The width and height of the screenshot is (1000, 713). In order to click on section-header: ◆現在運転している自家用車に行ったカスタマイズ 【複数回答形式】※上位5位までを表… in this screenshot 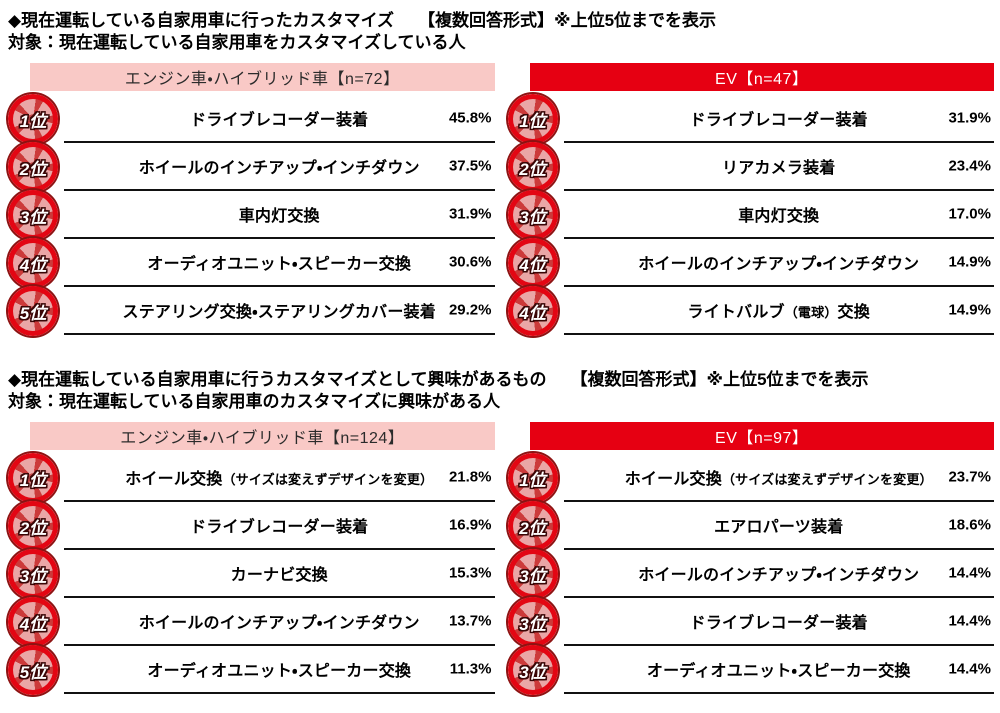, I will do `click(501, 32)`.